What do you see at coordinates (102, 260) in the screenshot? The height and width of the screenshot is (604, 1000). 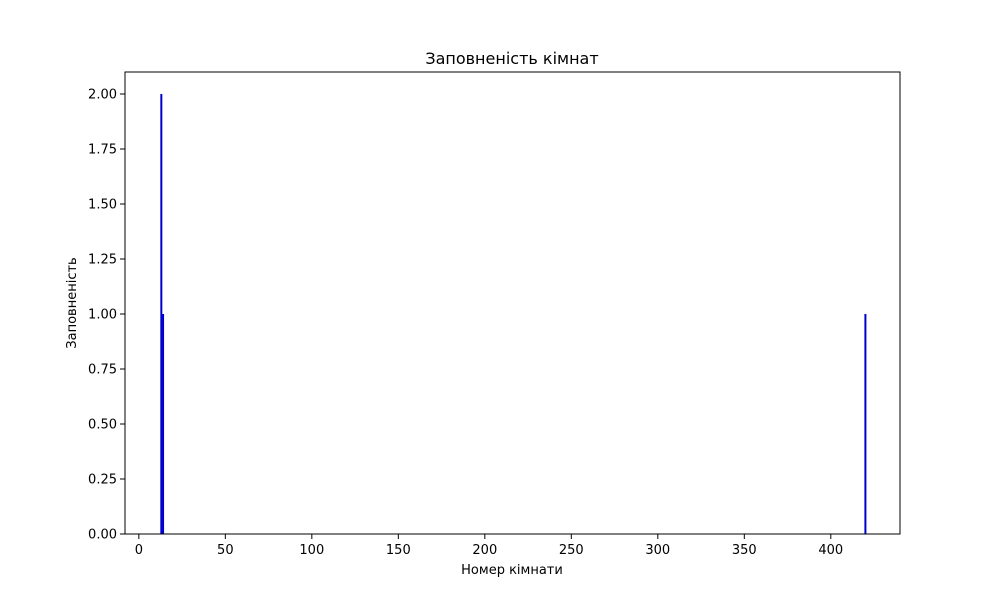 I see `y-tick-label: 1.25` at bounding box center [102, 260].